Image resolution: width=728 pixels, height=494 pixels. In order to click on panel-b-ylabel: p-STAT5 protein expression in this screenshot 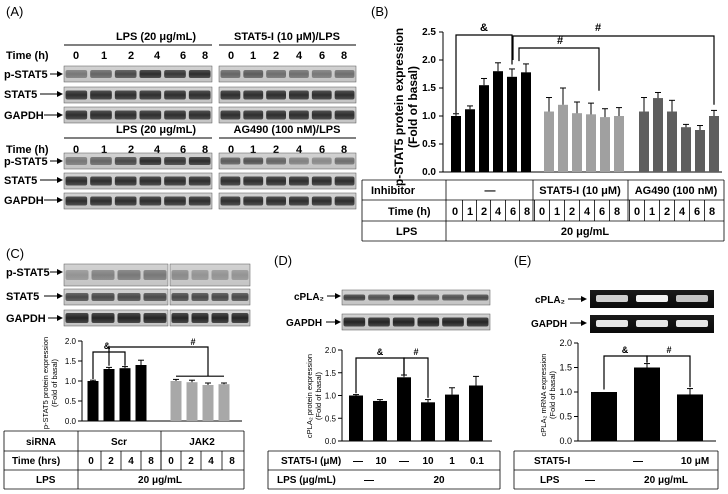, I will do `click(399, 107)`.